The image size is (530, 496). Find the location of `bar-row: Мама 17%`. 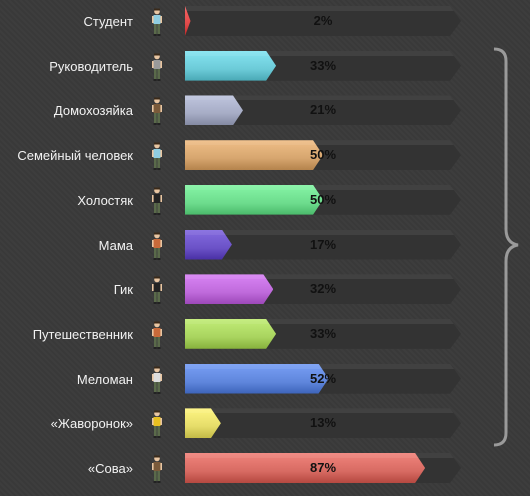

bar-row: Мама 17% is located at coordinates (265, 246).